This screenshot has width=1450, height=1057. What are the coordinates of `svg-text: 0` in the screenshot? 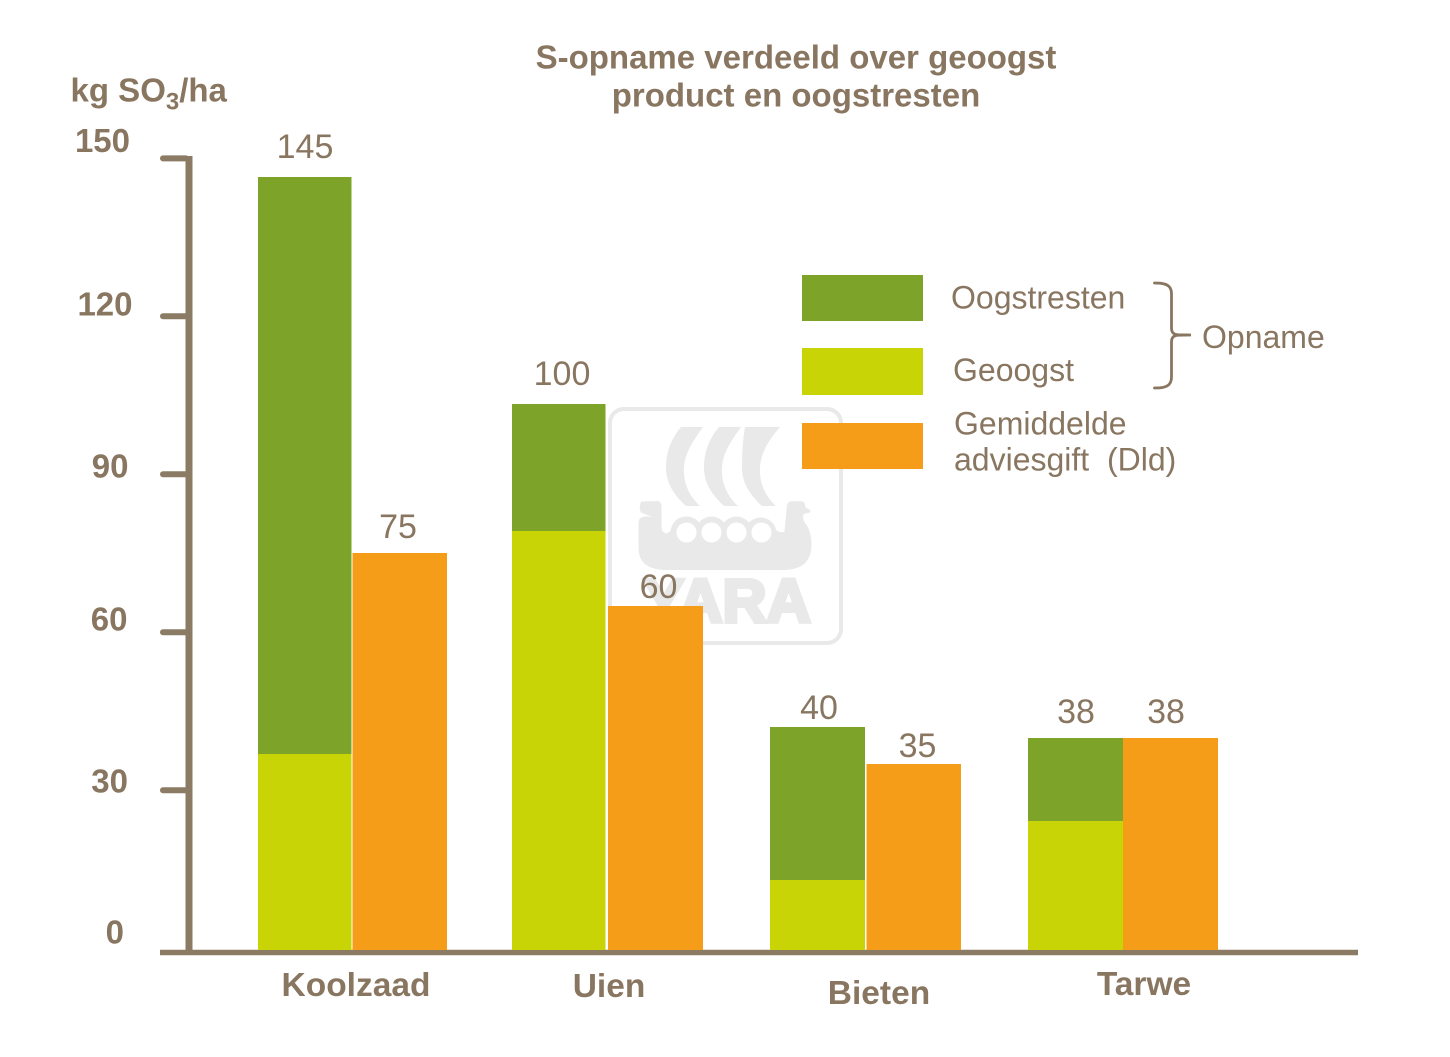 It's located at (115, 932).